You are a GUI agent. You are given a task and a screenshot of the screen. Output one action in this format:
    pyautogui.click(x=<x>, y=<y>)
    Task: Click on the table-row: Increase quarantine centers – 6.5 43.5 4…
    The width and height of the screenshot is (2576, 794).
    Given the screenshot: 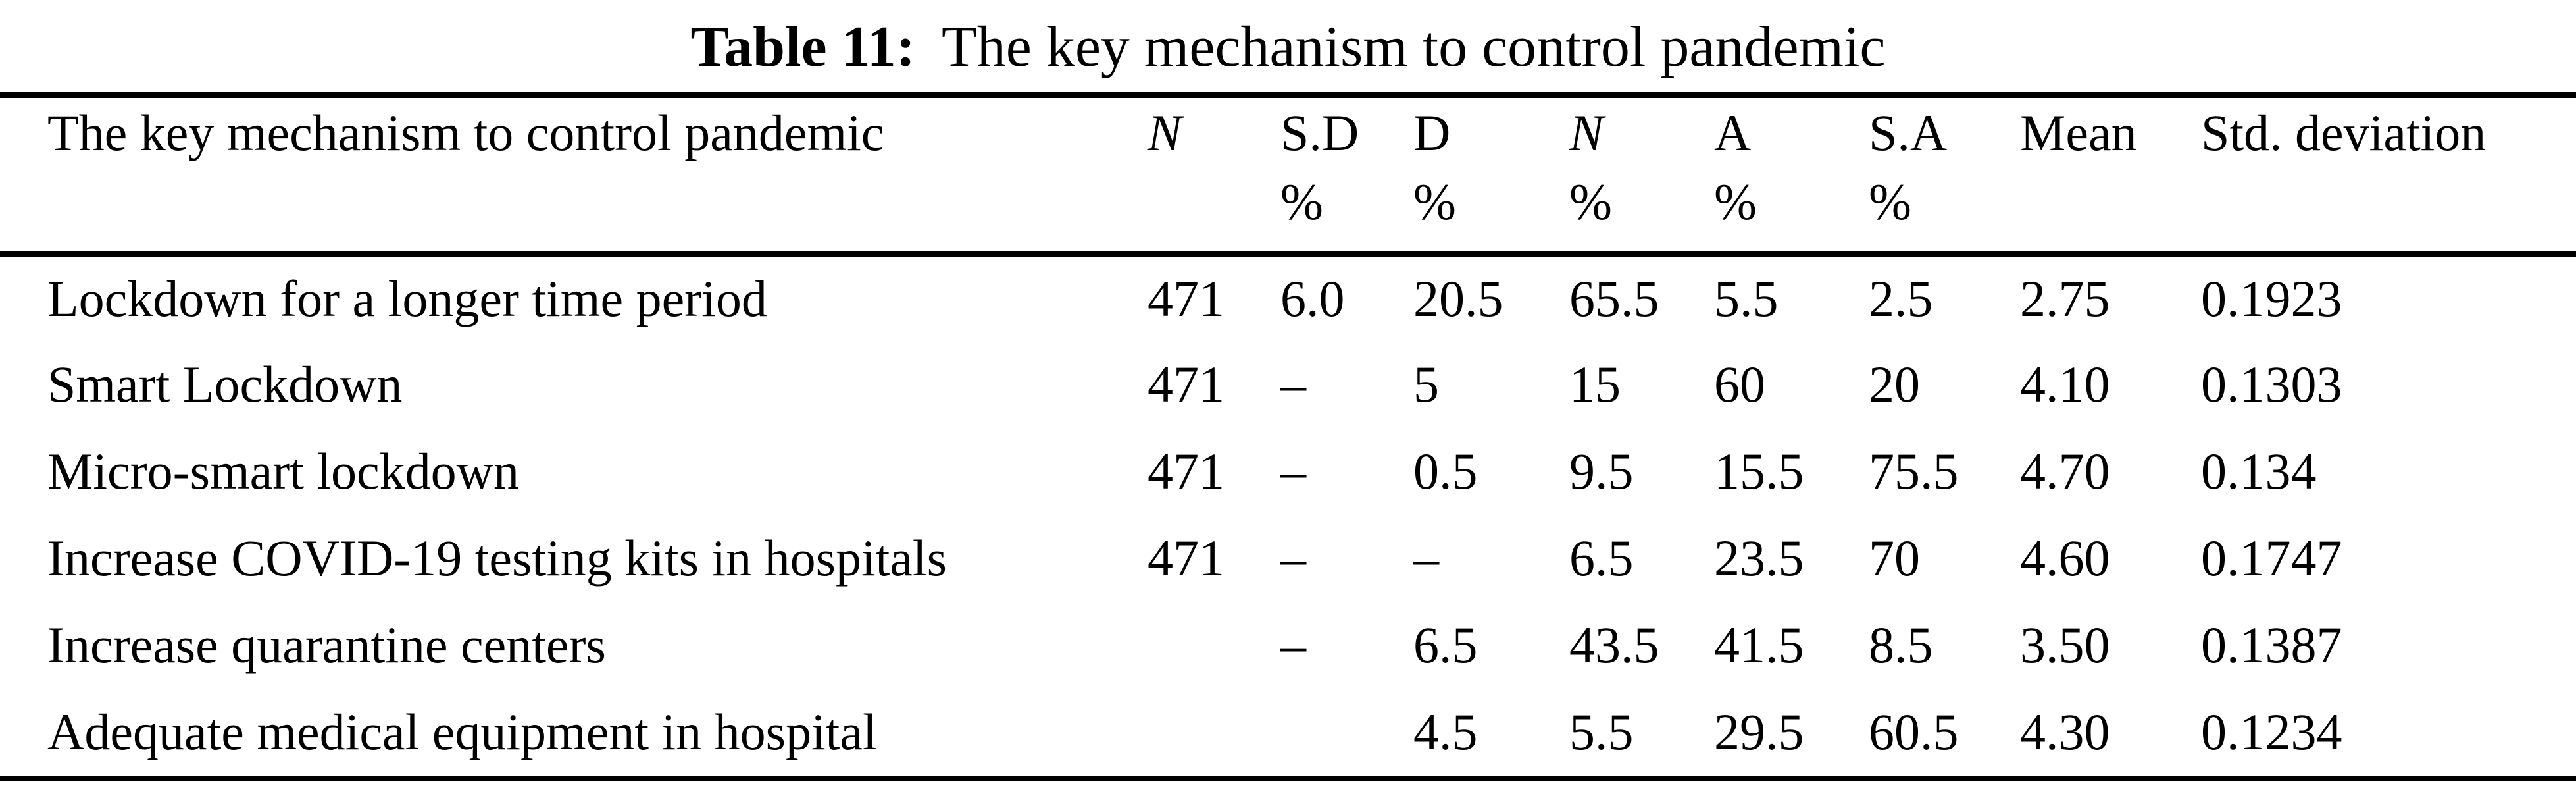 What is the action you would take?
    pyautogui.click(x=1288, y=645)
    